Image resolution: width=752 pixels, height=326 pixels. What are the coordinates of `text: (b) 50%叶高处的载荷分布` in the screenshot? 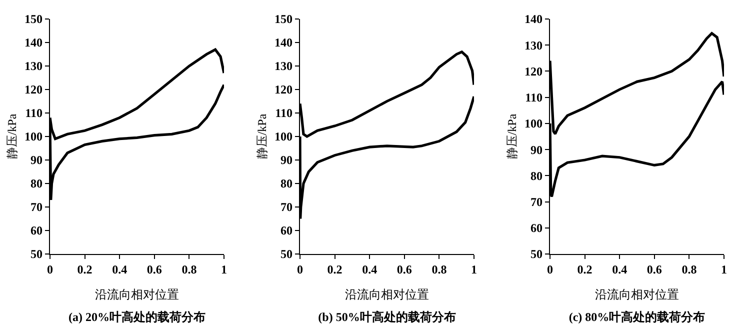 It's located at (387, 317).